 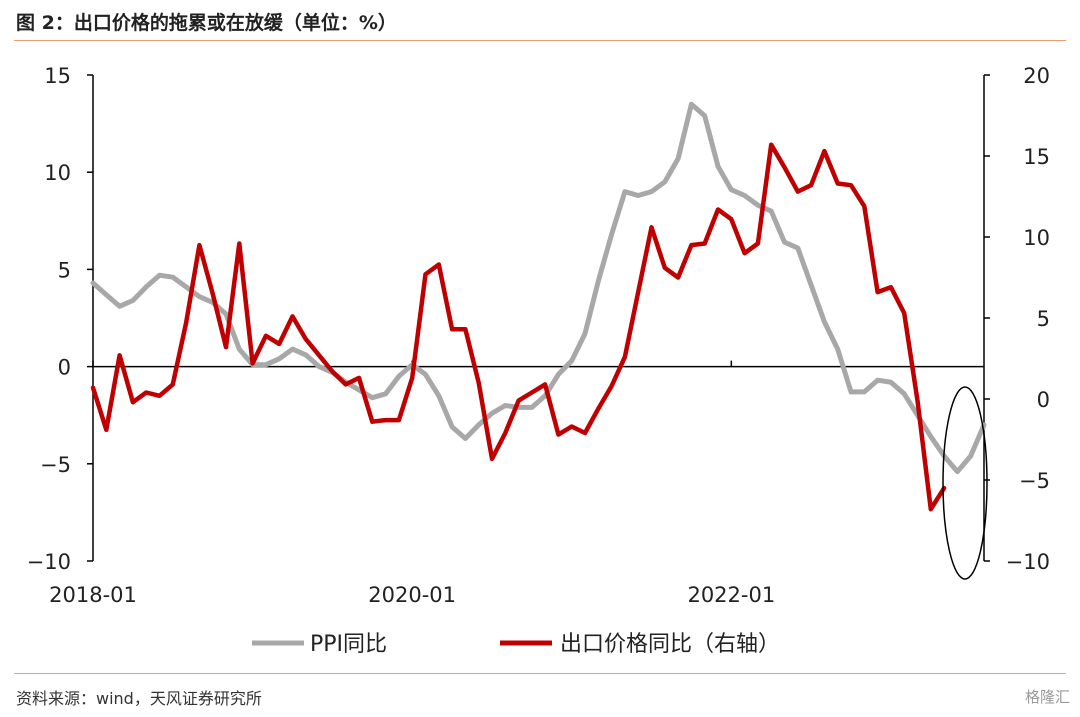 I want to click on source-note: 资料来源：wind，天风证券研究所, so click(x=139, y=698).